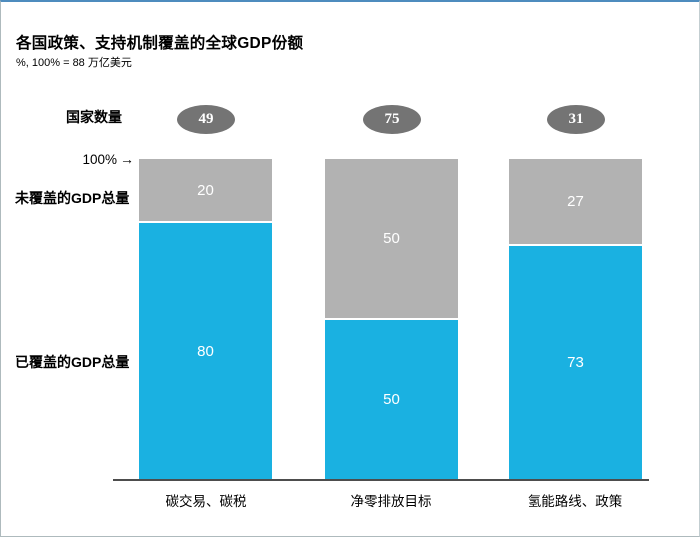 The width and height of the screenshot is (700, 537). Describe the element at coordinates (99, 159) in the screenshot. I see `y-max-value: 100%` at that location.